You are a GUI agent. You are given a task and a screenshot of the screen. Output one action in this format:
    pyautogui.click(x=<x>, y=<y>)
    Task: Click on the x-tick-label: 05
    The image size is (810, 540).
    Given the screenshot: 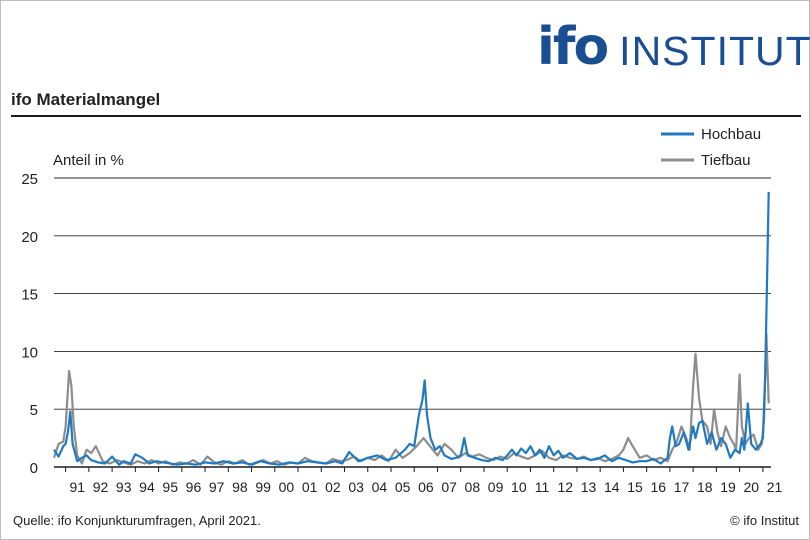 What is the action you would take?
    pyautogui.click(x=403, y=487)
    